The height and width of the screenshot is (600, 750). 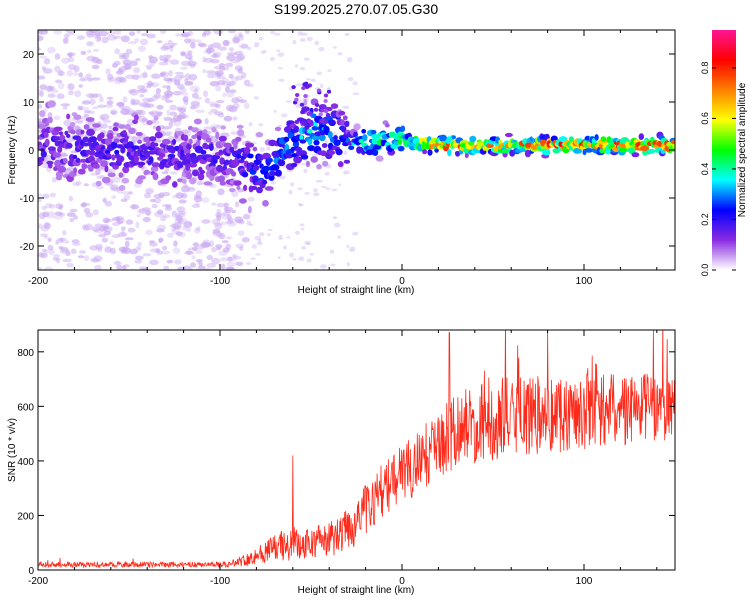 What do you see at coordinates (402, 281) in the screenshot?
I see `spectrogram-xtick-label: 0` at bounding box center [402, 281].